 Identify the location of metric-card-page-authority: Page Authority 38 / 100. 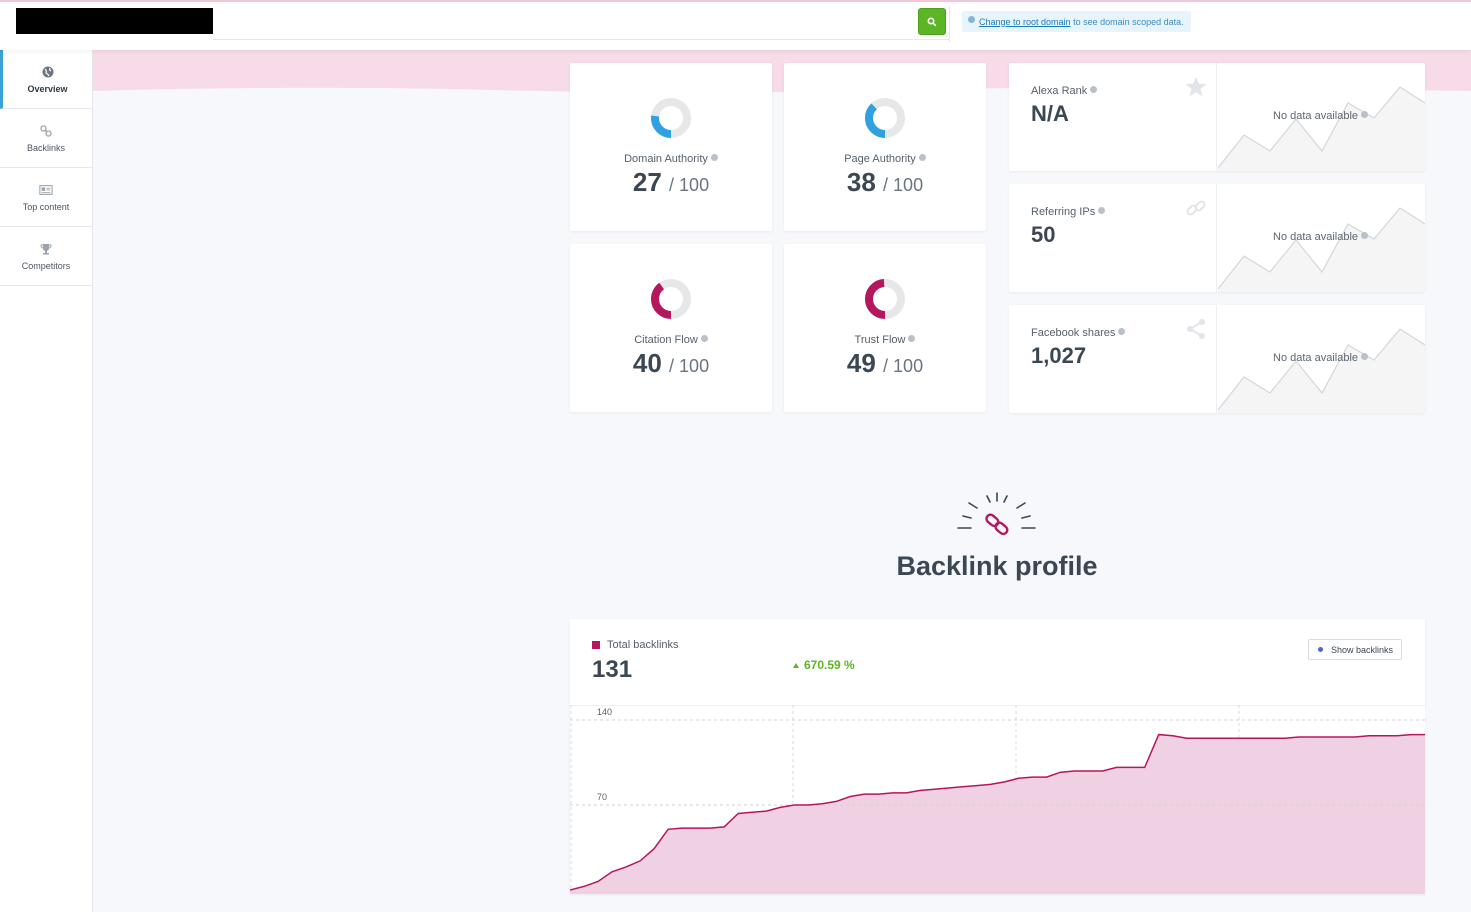
(885, 147).